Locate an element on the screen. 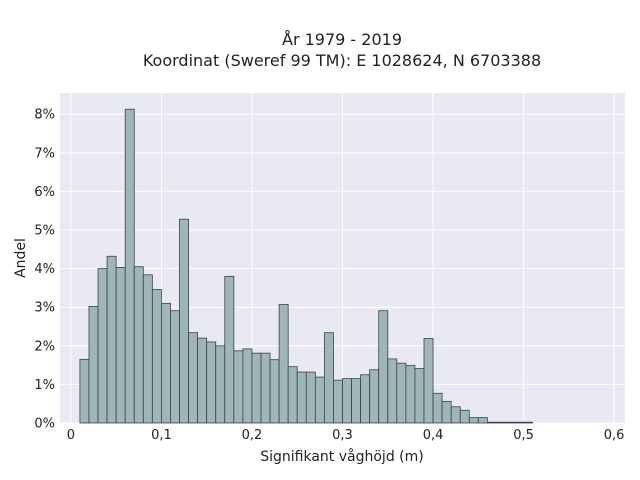 The width and height of the screenshot is (640, 480). y-axis-ticks: 0% 1% 2% 3% 4% 5% 6% 7% 8% is located at coordinates (44, 270).